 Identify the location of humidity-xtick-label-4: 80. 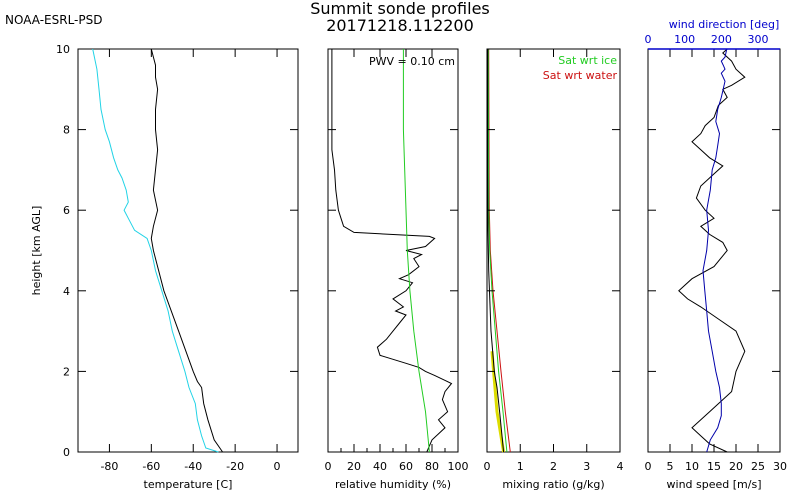
(432, 466).